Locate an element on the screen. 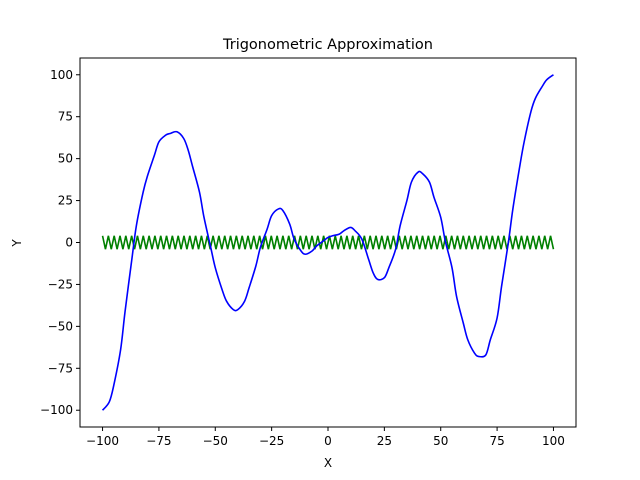 This screenshot has width=640, height=480. x-tick-label: 75 is located at coordinates (496, 441).